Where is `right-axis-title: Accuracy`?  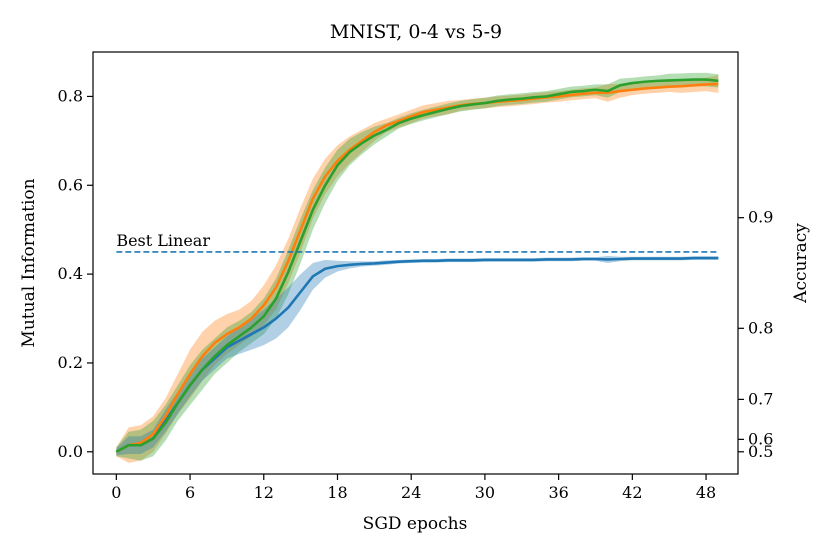 right-axis-title: Accuracy is located at coordinates (801, 263).